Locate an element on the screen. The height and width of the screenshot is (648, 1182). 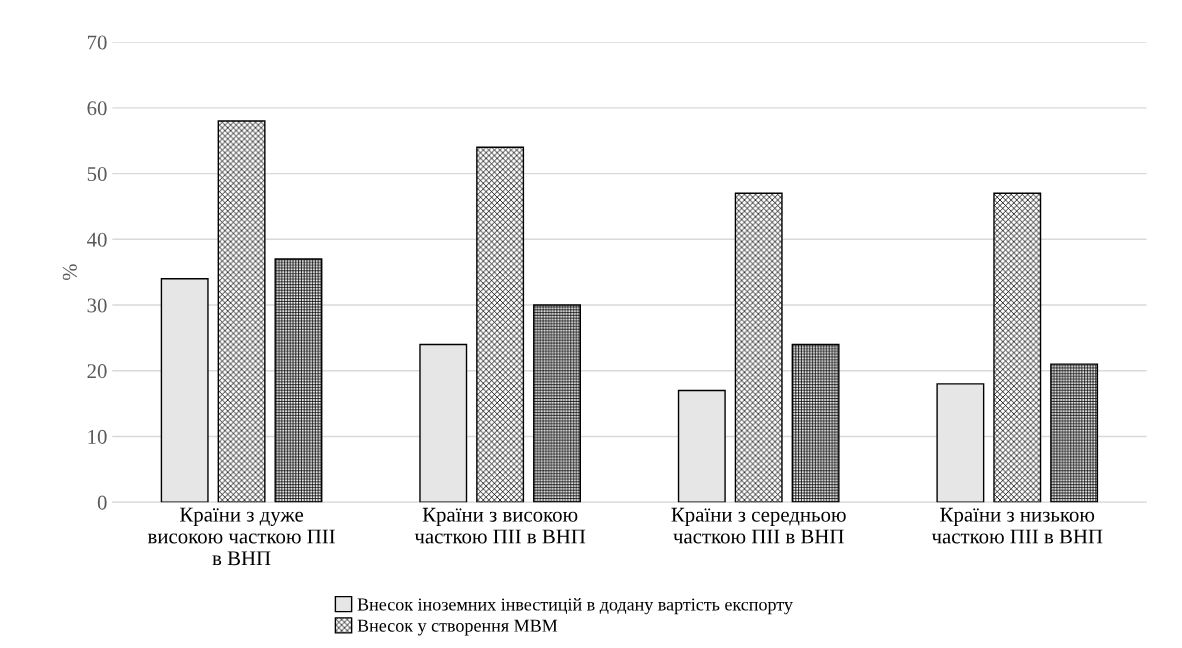
y-tick-label: 60 is located at coordinates (97, 108).